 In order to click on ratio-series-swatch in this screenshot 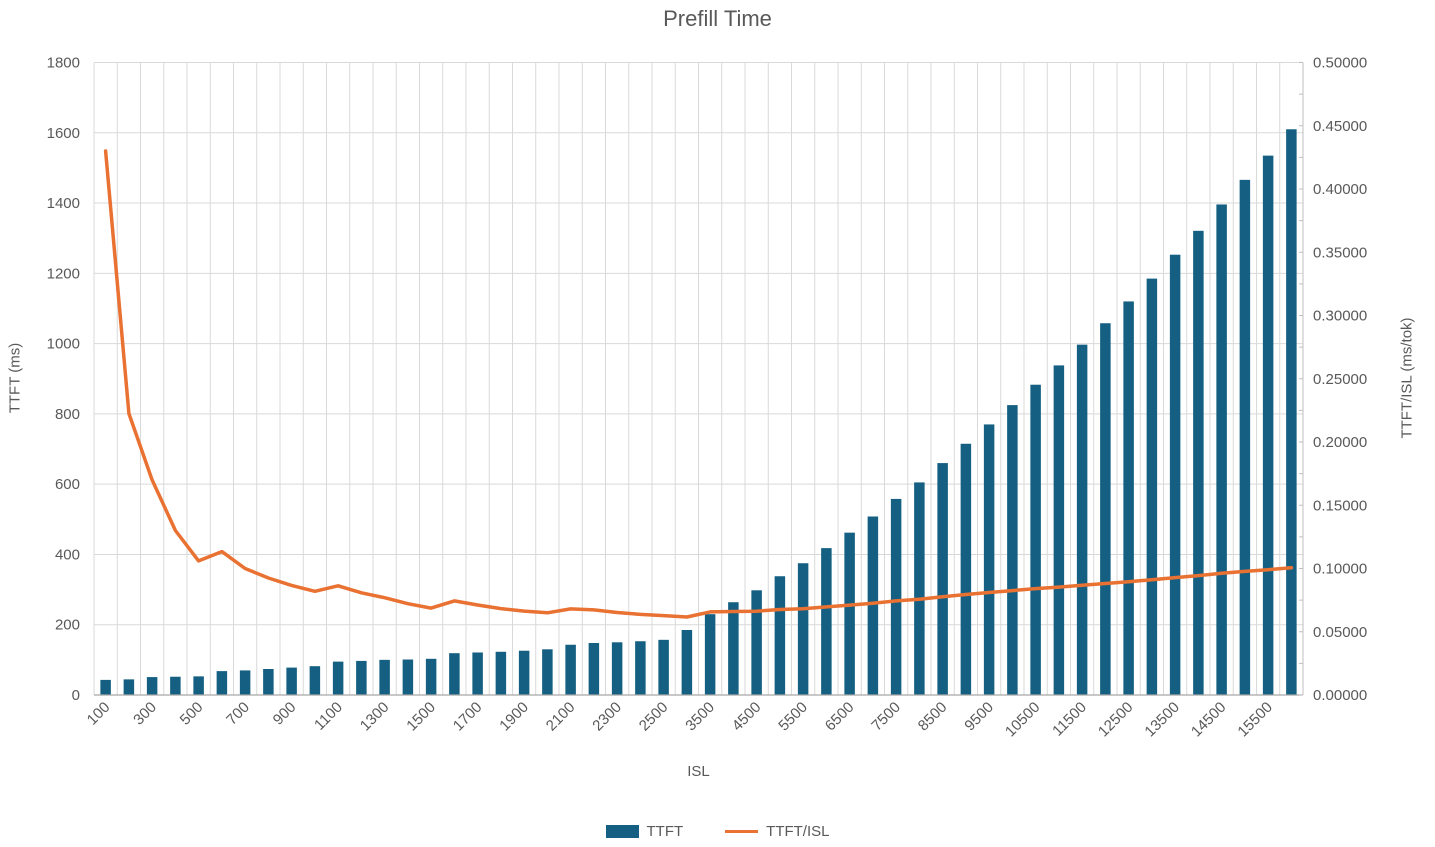, I will do `click(742, 831)`.